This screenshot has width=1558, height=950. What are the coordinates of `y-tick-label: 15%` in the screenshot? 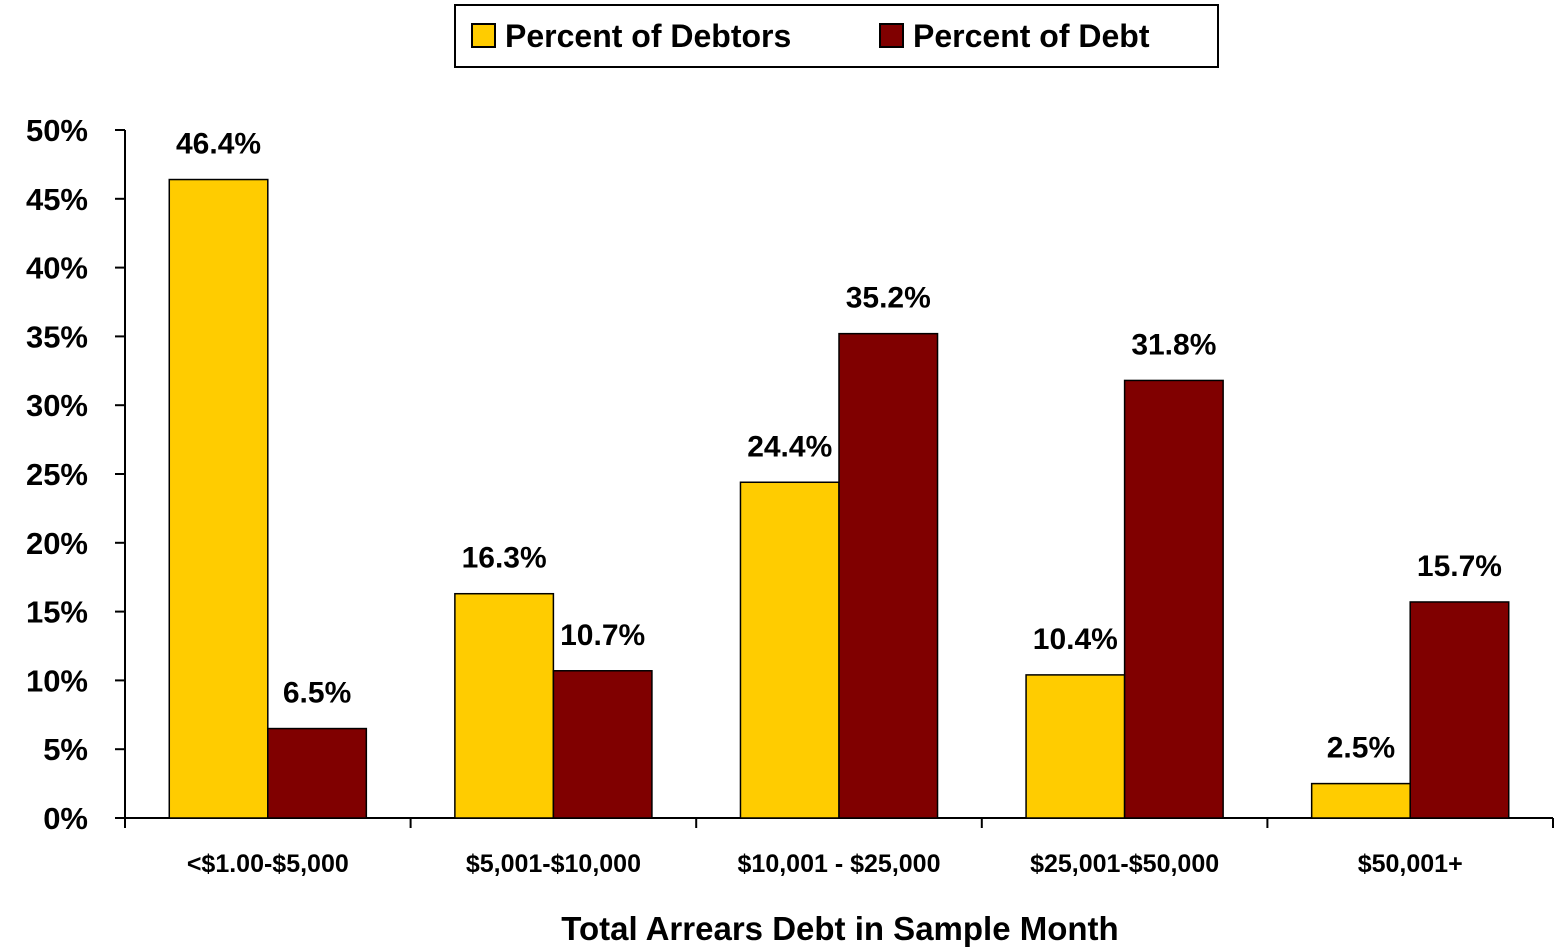 It's located at (57, 612).